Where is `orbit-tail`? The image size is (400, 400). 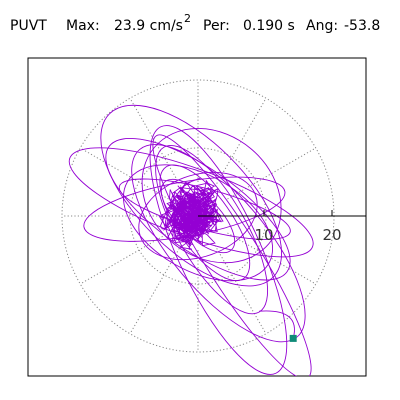 orbit-tail is located at coordinates (277, 324).